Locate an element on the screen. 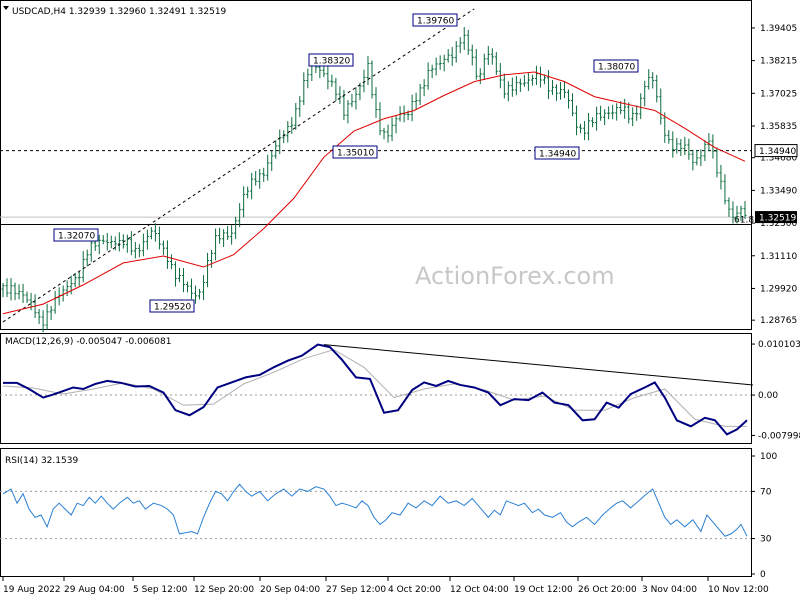  watermark: ActionForex.com is located at coordinates (515, 276).